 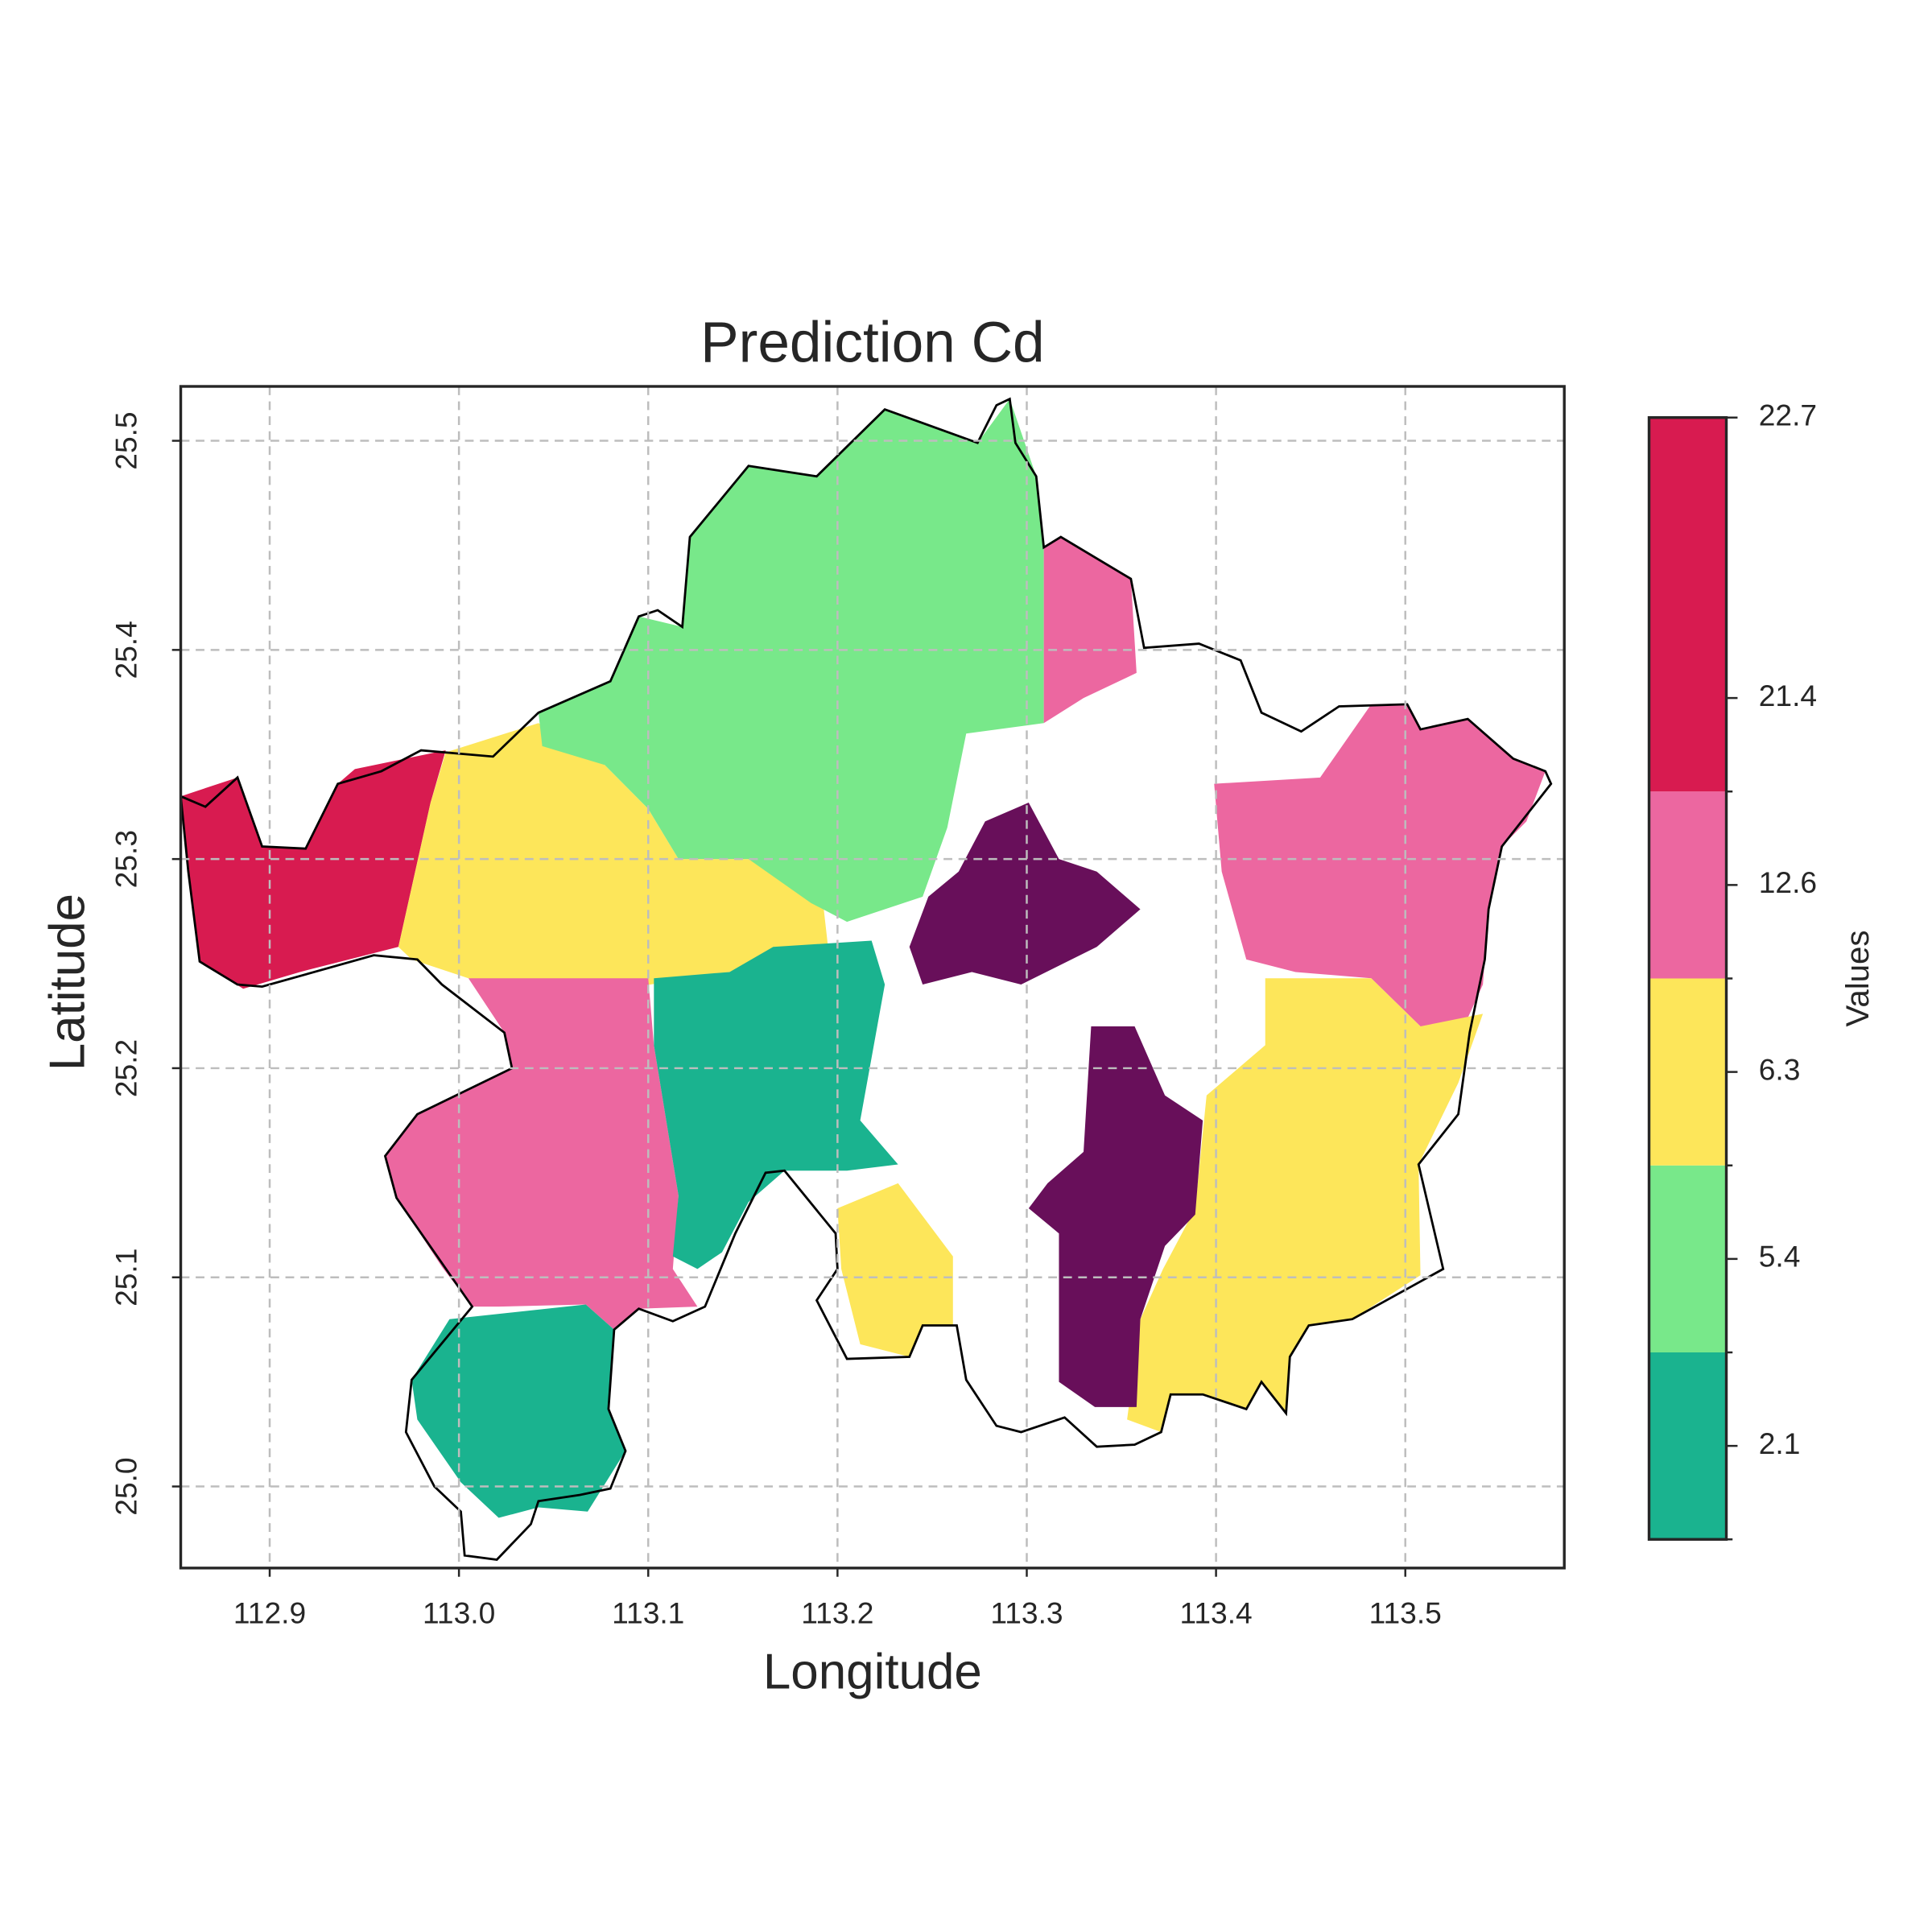 What do you see at coordinates (126, 859) in the screenshot?
I see `y-tick-label: 25.3` at bounding box center [126, 859].